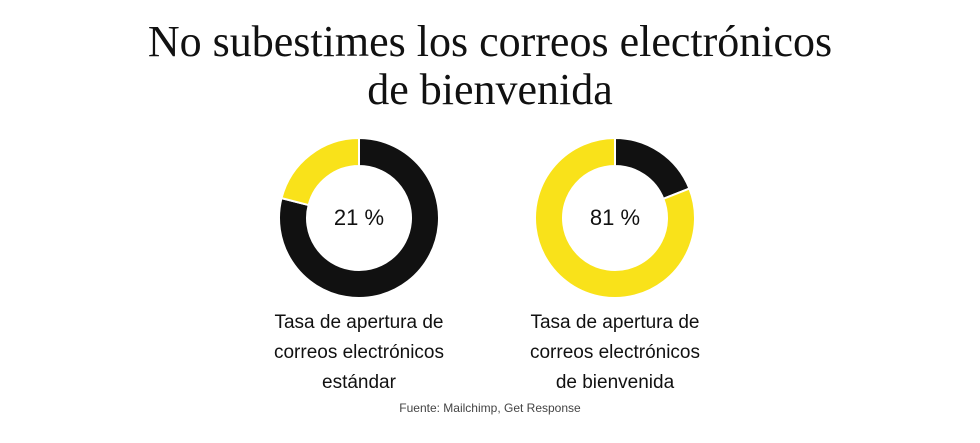  I want to click on caption-welcome-line-2: correos electrónicos, so click(615, 352).